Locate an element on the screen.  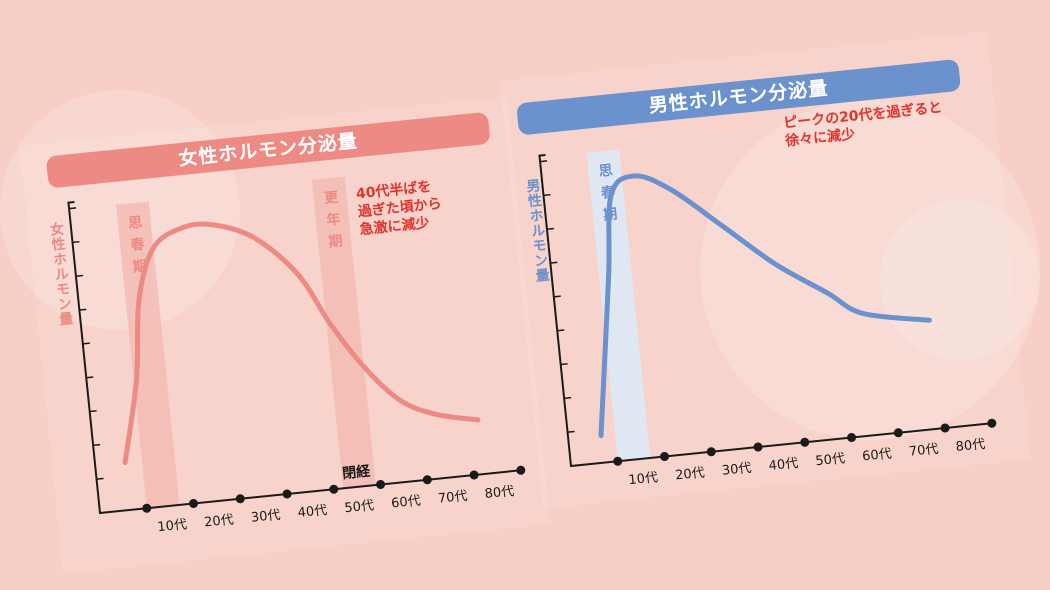
annotation-note: 40代半ばを 過ぎた頃から 急激に減少 is located at coordinates (399, 208).